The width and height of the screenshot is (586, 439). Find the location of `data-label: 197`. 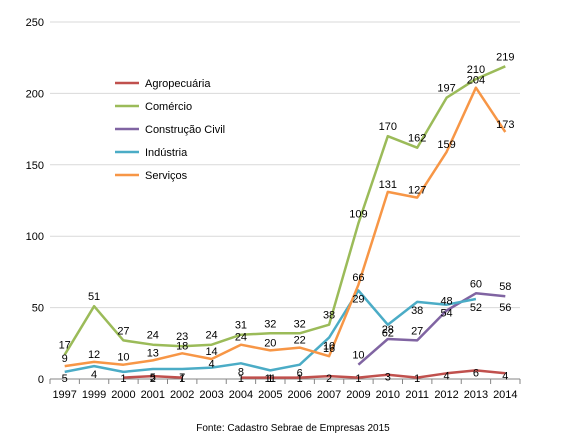

data-label: 197 is located at coordinates (446, 89).